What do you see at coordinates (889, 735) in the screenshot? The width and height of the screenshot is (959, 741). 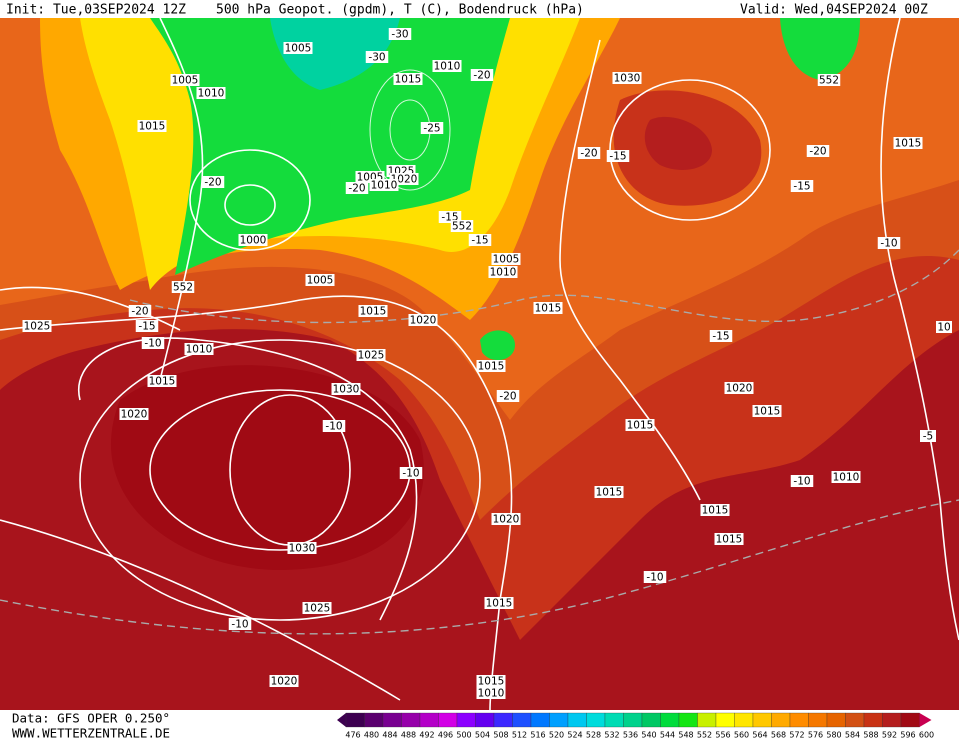 I see `legend-label: 592` at bounding box center [889, 735].